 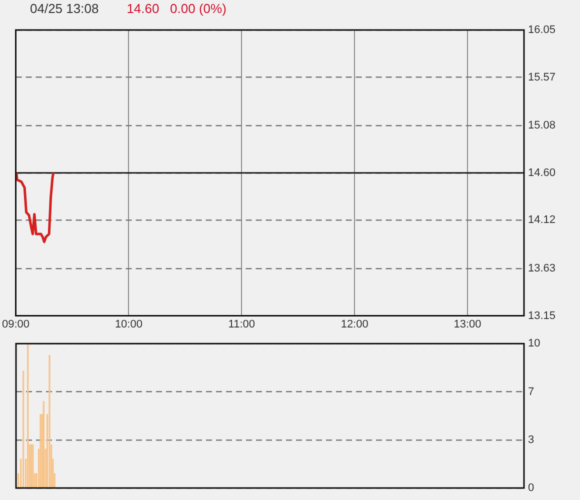 I want to click on x-tick-label: 09:00, so click(x=16, y=324).